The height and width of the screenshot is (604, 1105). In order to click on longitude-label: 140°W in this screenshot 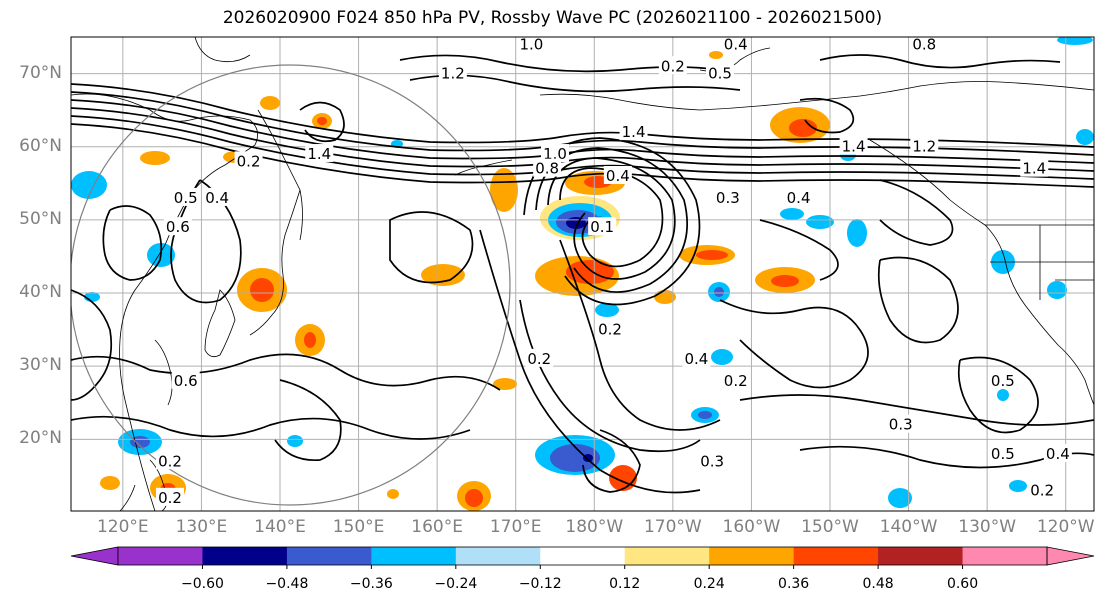, I will do `click(908, 527)`.